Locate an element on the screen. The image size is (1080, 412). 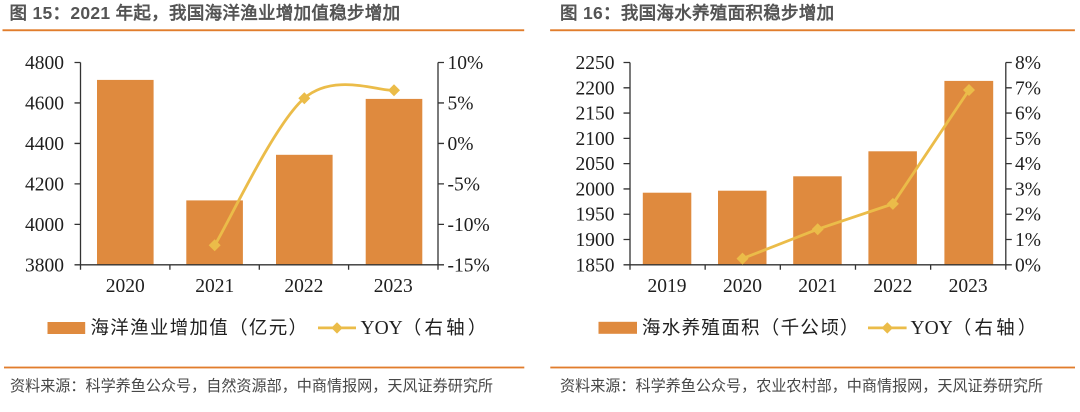
svg-text: 1% is located at coordinates (1028, 240).